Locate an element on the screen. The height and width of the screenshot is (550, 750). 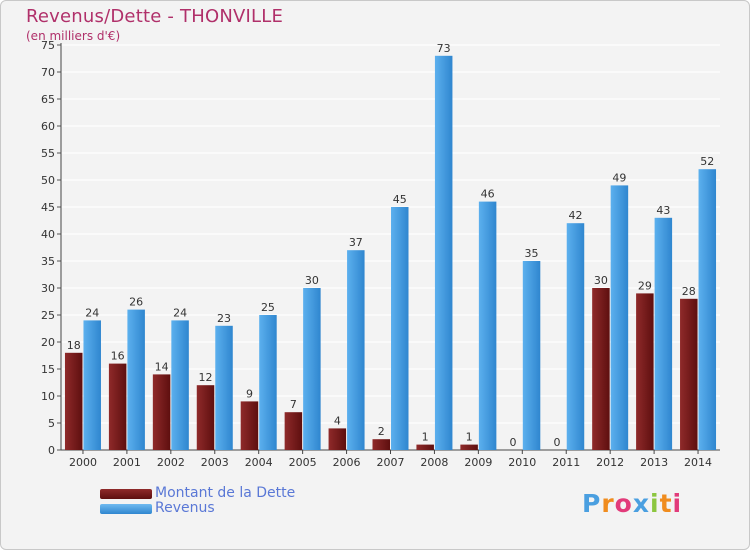
bar-dette-2014 is located at coordinates (689, 374).